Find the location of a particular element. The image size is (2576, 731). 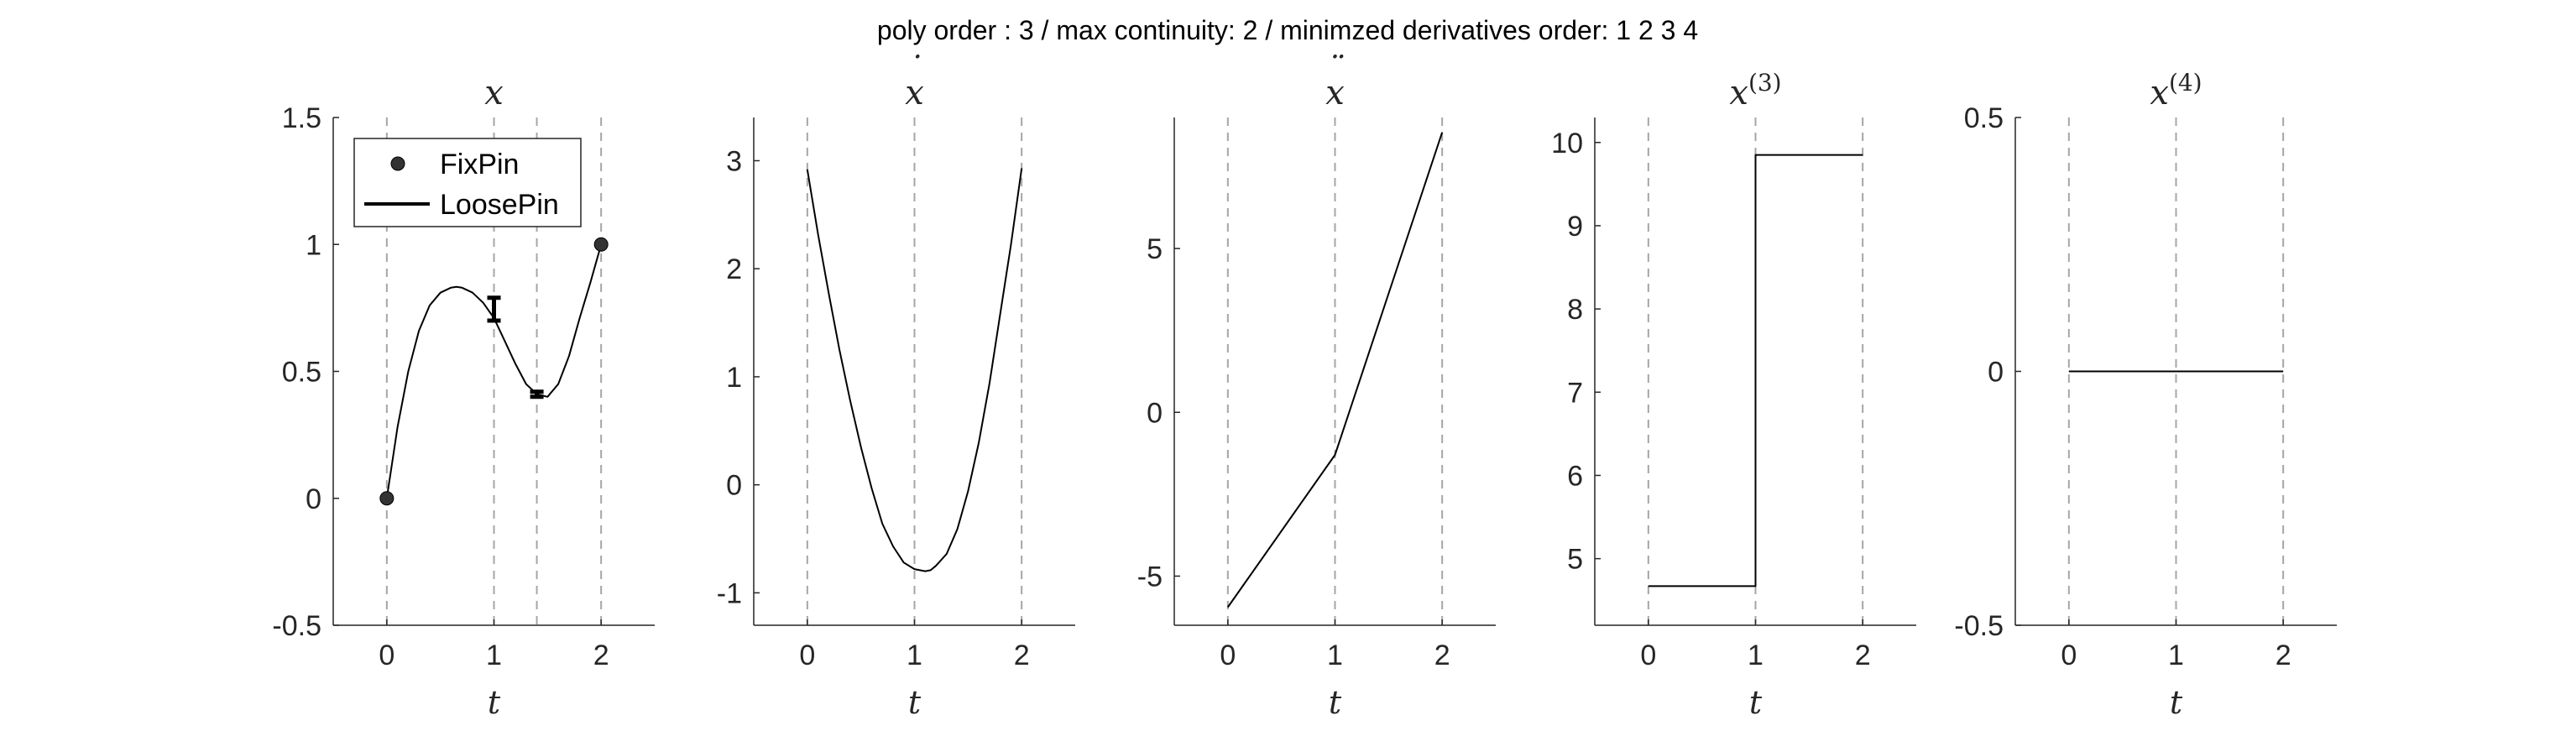

subplot-1: -0.5 0 0.5 1 1.5 0 1 2 t x FixPin LoosePin is located at coordinates (463, 398).